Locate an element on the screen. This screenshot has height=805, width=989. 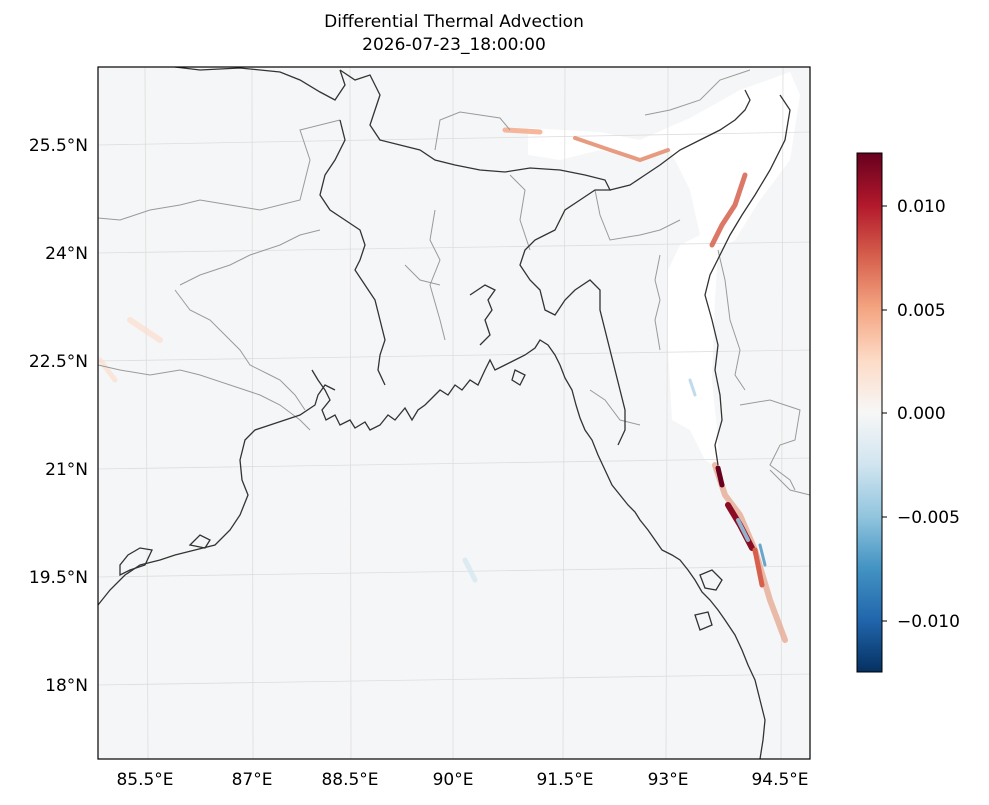
lat-tick-label: 18°N is located at coordinates (66, 686).